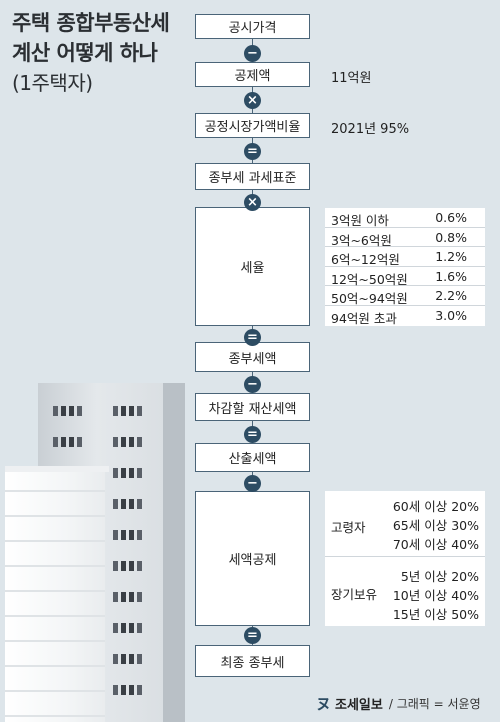  What do you see at coordinates (52, 83) in the screenshot?
I see `title-line-3: (1주택자)` at bounding box center [52, 83].